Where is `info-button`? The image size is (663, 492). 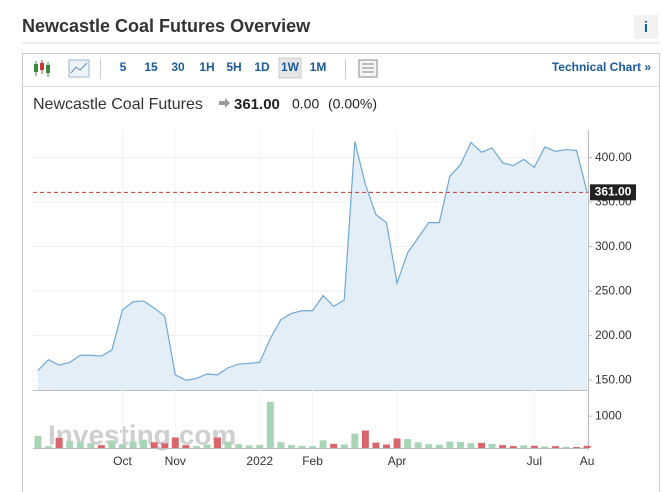 info-button is located at coordinates (646, 27).